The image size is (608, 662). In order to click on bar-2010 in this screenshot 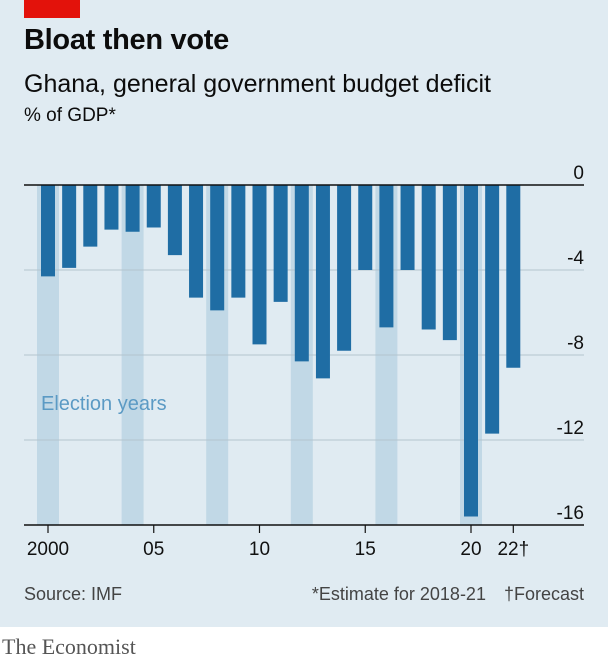, I will do `click(259, 265)`.